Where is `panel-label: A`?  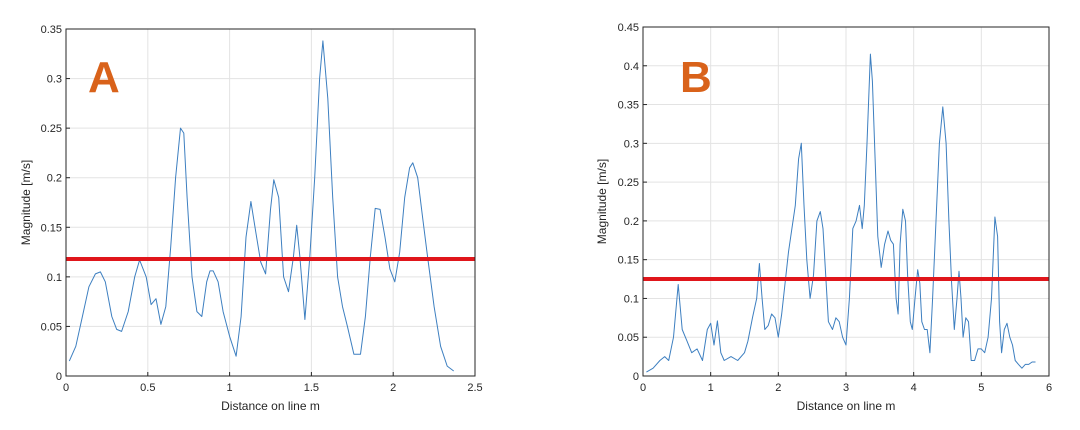 panel-label: A is located at coordinates (104, 77).